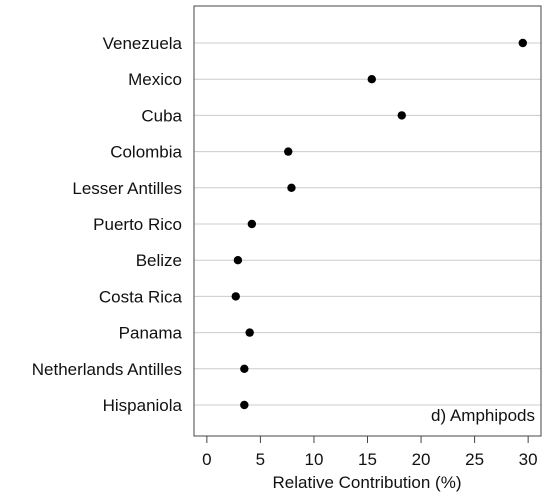 The image size is (547, 499). What do you see at coordinates (141, 296) in the screenshot?
I see `category-label: Costa Rica` at bounding box center [141, 296].